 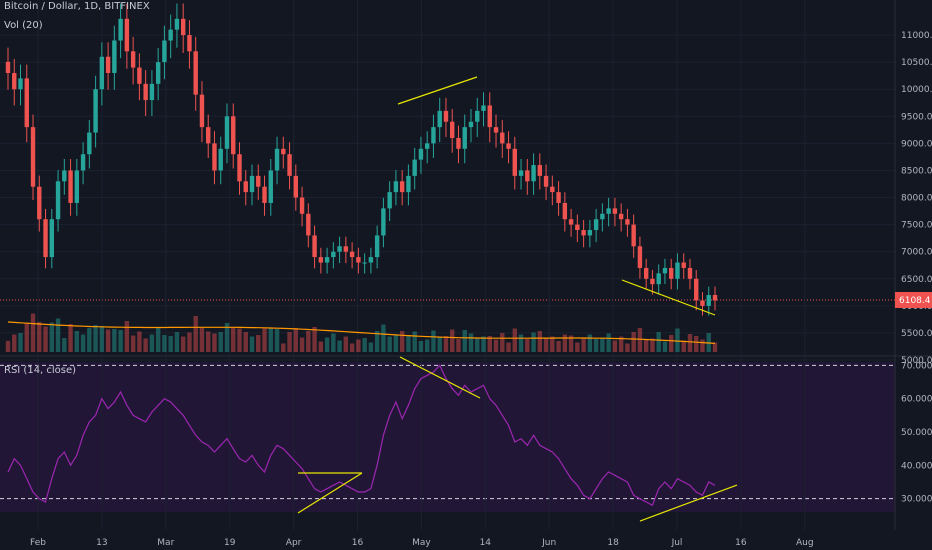 What do you see at coordinates (916, 171) in the screenshot?
I see `price-tick-label: 8500.0` at bounding box center [916, 171].